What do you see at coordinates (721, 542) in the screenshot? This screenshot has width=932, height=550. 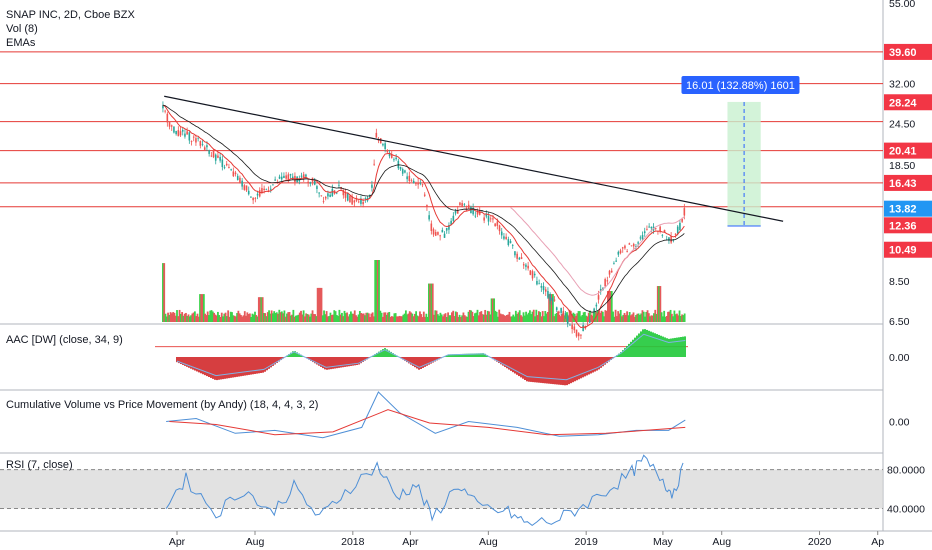 I see `time-axis-label: Aug` at bounding box center [721, 542].